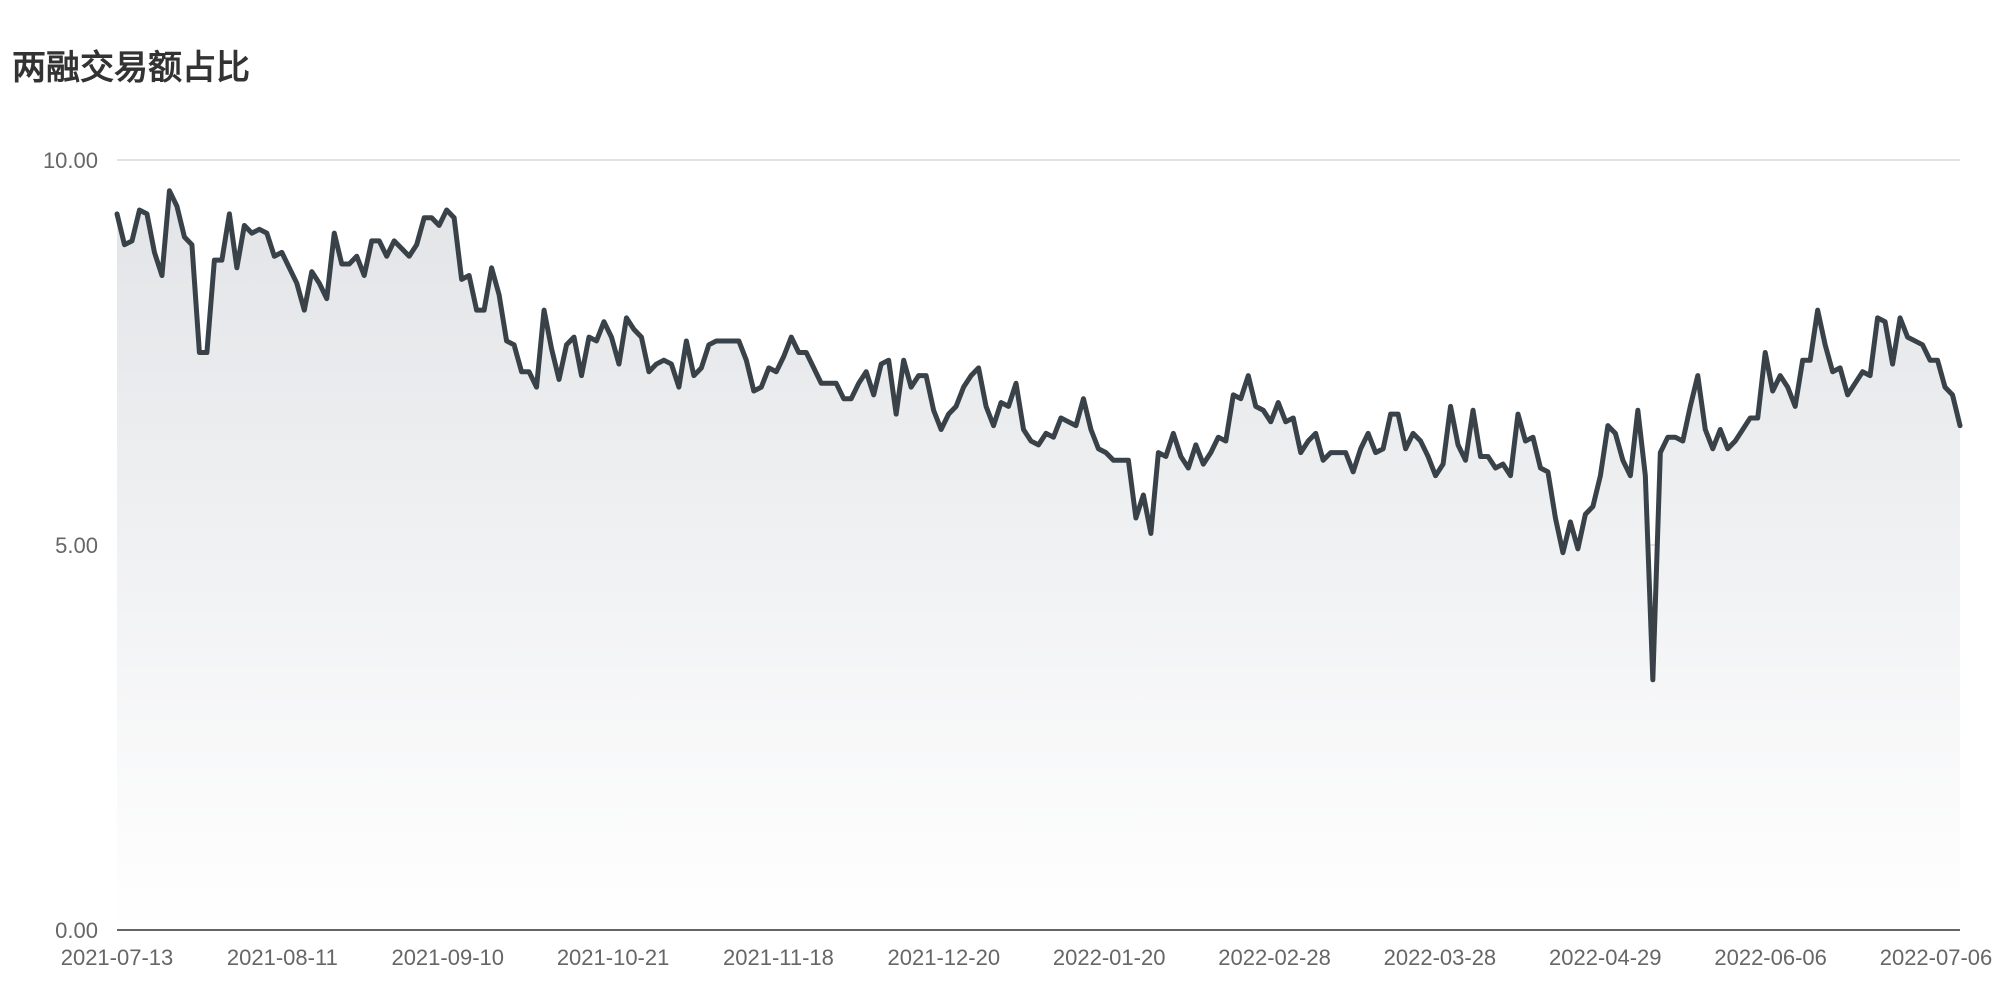 This screenshot has width=2000, height=1000. I want to click on x-tick-label: 2021-07-13, so click(117, 957).